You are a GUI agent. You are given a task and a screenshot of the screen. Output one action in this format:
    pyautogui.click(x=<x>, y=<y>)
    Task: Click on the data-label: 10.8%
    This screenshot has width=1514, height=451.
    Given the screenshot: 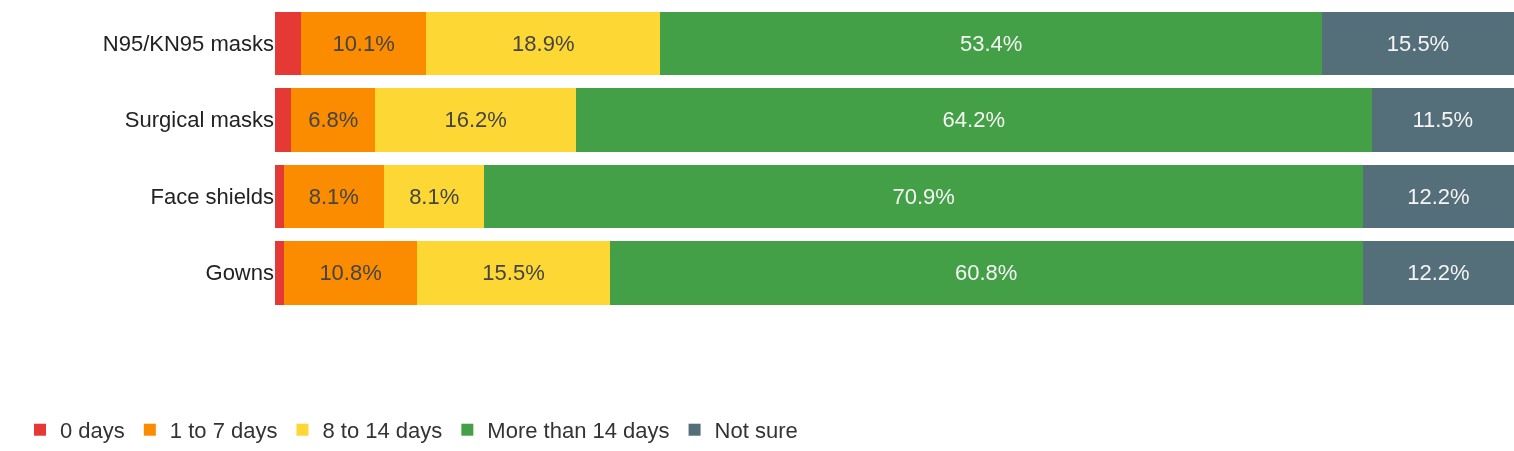 What is the action you would take?
    pyautogui.click(x=350, y=273)
    